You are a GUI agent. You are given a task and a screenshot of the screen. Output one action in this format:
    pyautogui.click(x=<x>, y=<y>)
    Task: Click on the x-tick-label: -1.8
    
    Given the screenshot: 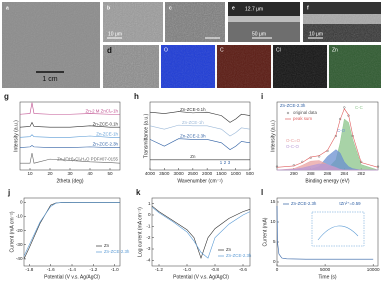 What is the action you would take?
    pyautogui.click(x=29, y=269)
    